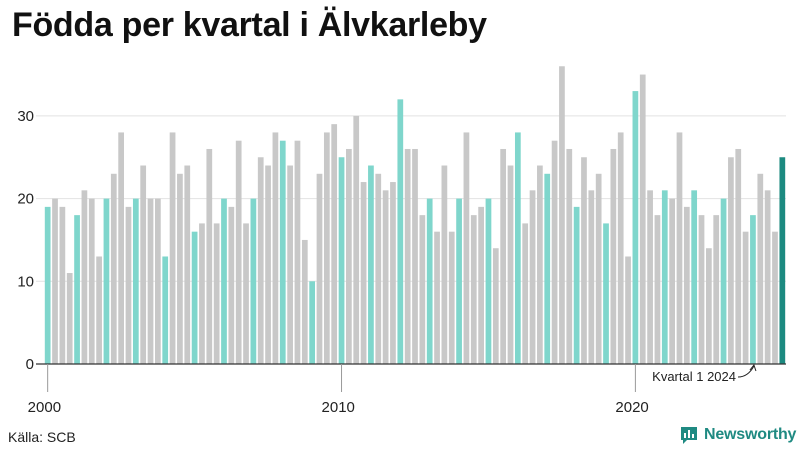 Image resolution: width=800 pixels, height=450 pixels. I want to click on bar-2008-q1, so click(282, 252).